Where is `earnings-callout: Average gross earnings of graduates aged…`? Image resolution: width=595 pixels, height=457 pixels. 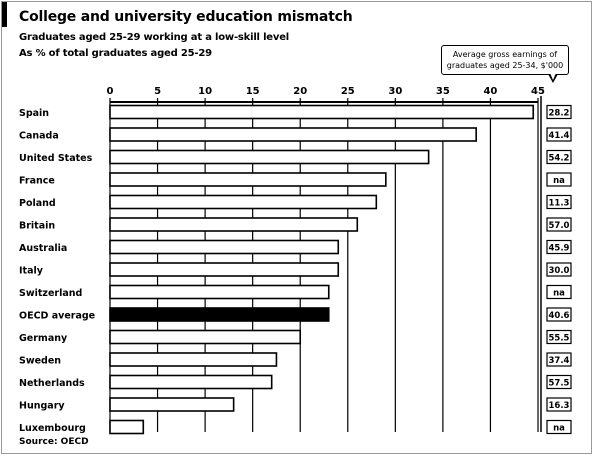
earnings-callout: Average gross earnings of graduates aged… is located at coordinates (505, 60).